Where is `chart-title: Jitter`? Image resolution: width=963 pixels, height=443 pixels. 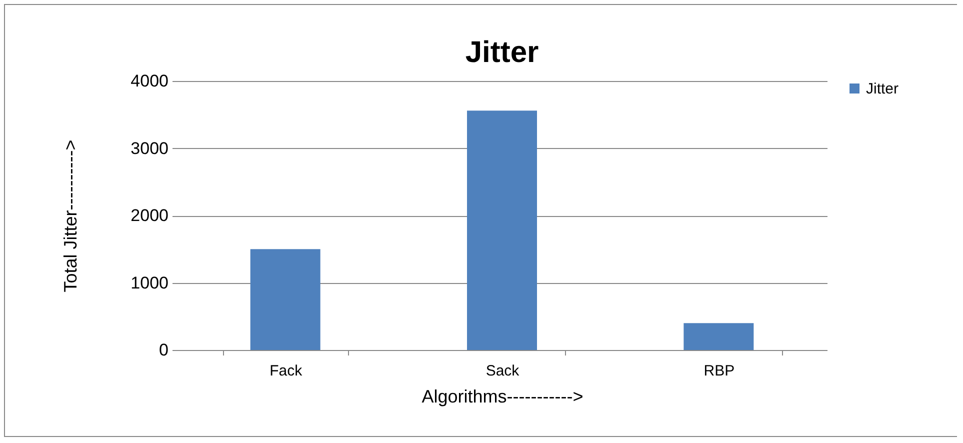
chart-title: Jitter is located at coordinates (502, 52).